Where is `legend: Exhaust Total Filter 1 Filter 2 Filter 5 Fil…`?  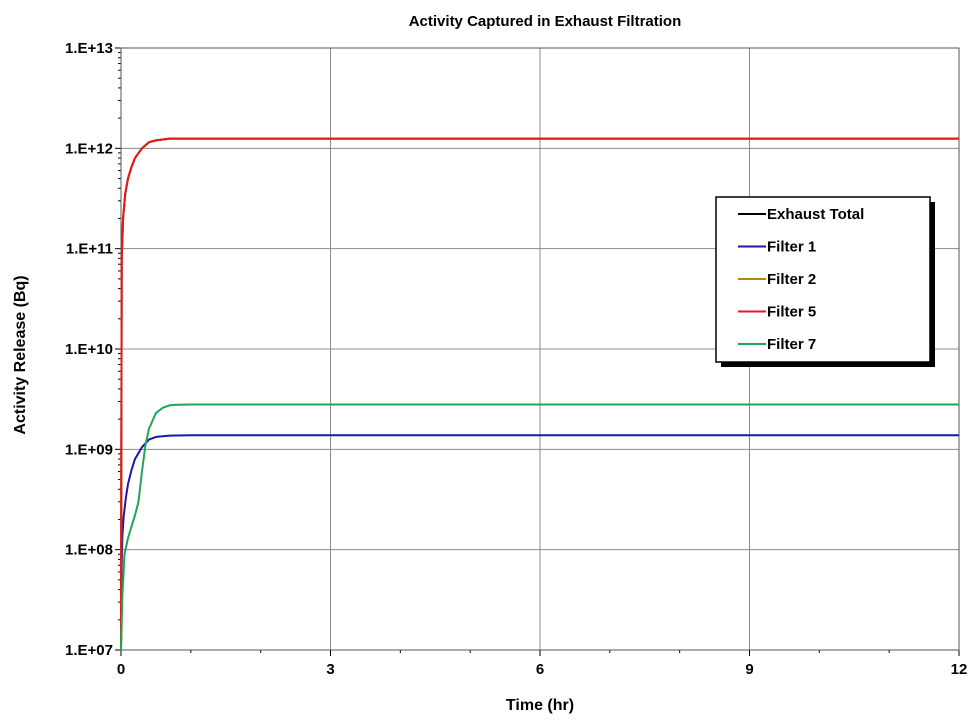 legend: Exhaust Total Filter 1 Filter 2 Filter 5 Fil… is located at coordinates (825, 281).